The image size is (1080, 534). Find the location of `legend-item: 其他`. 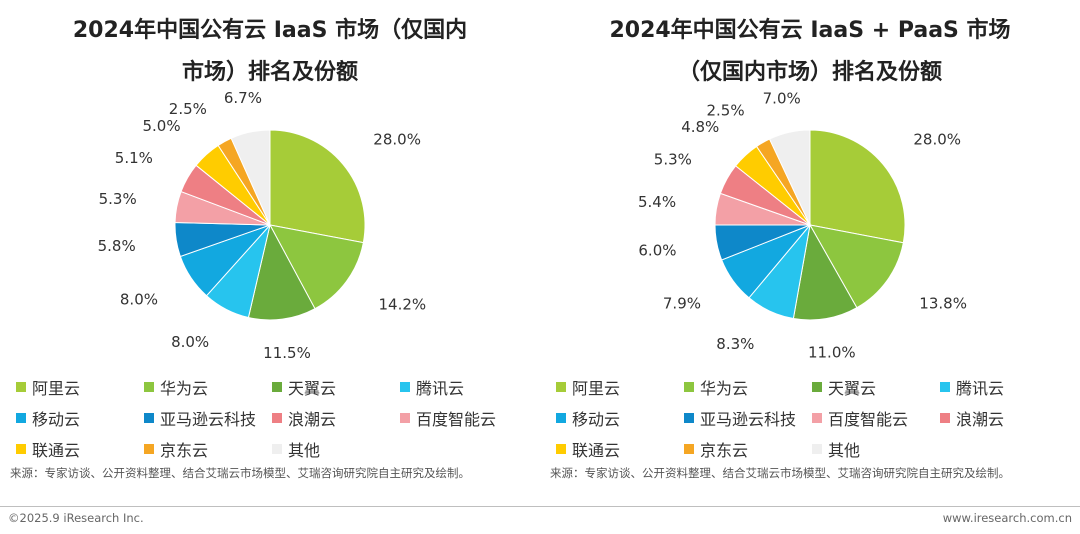

legend-item: 其他 is located at coordinates (296, 449).